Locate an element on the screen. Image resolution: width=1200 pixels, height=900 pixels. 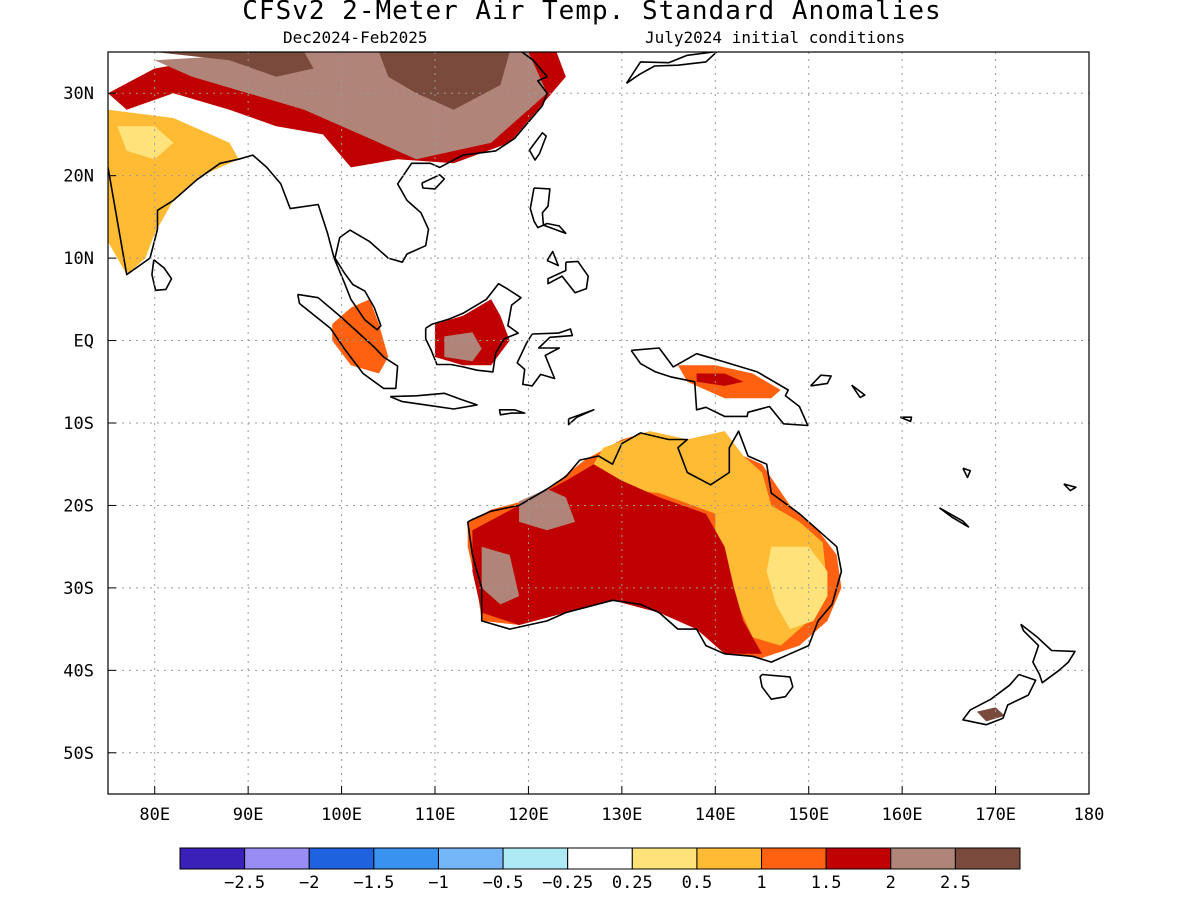
anomaly-region-sumatra-orange is located at coordinates (360, 336).